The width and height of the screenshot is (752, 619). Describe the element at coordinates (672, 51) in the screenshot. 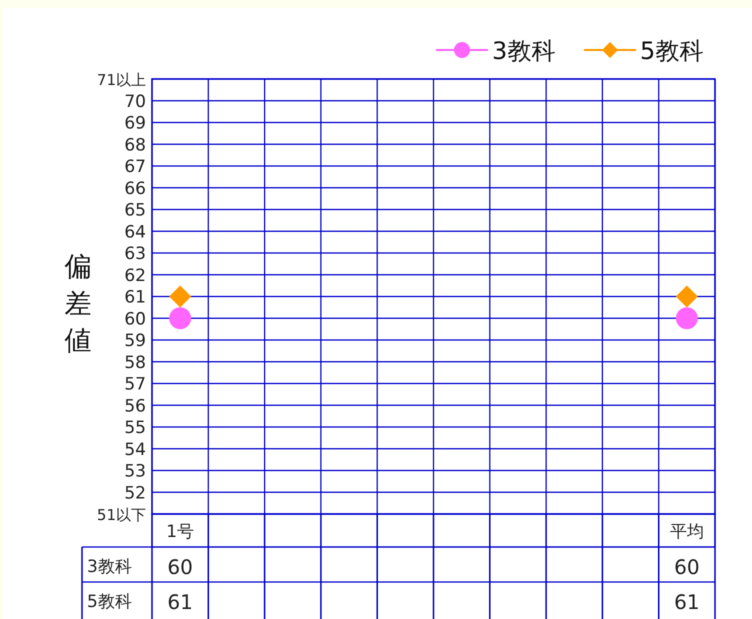

I see `legend-label: 5教科` at that location.